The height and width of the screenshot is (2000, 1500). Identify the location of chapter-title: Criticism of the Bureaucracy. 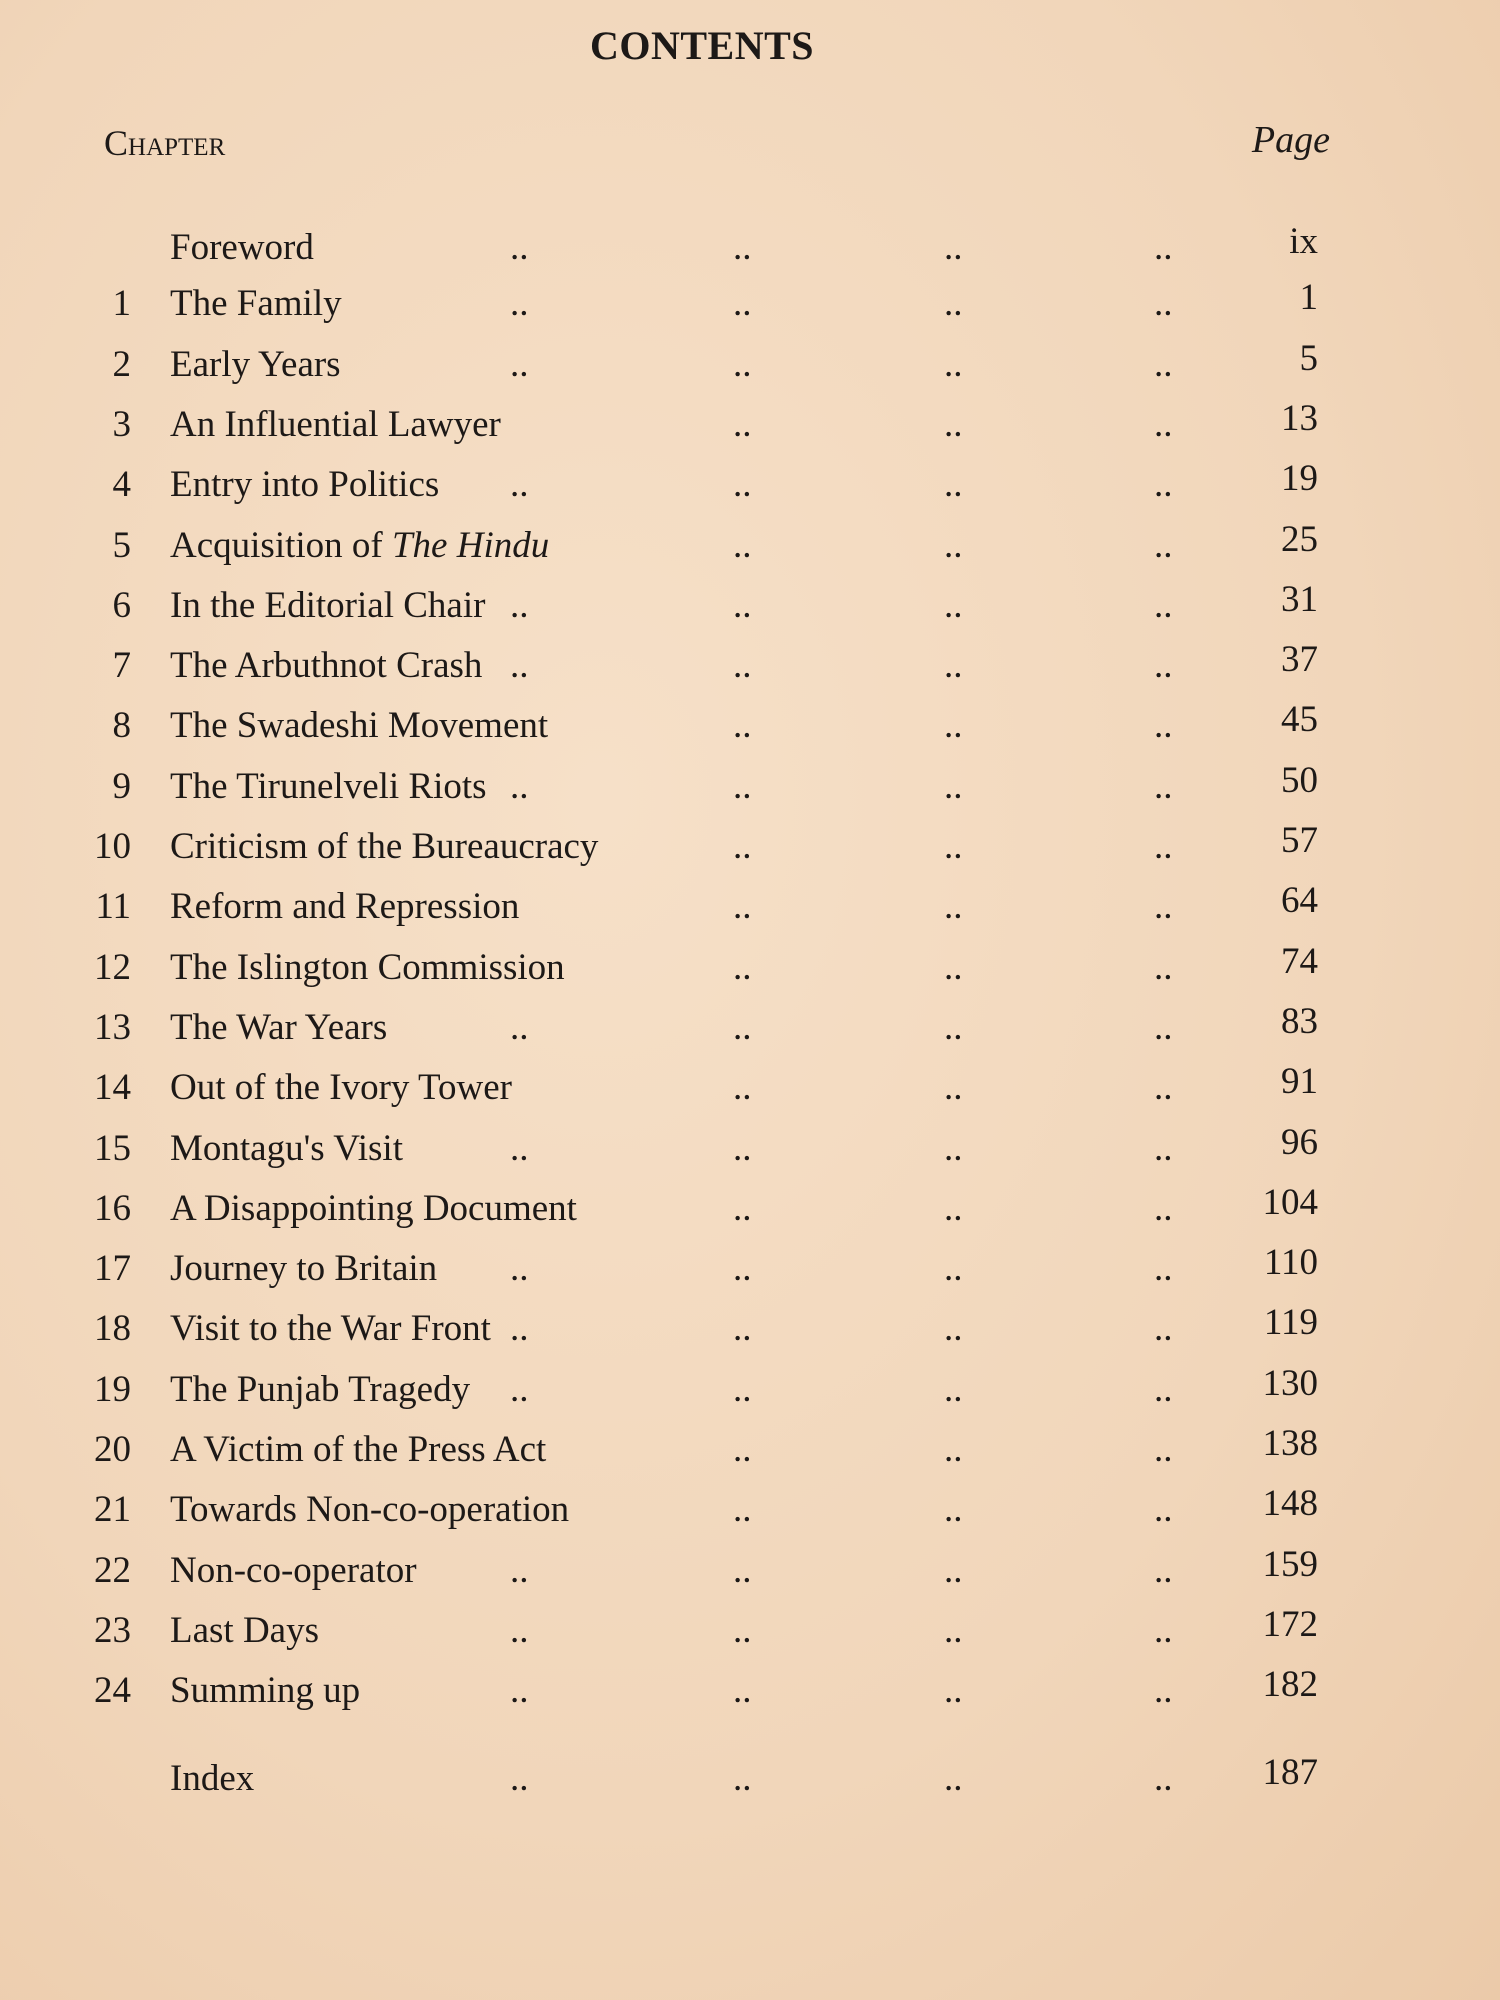
(384, 846).